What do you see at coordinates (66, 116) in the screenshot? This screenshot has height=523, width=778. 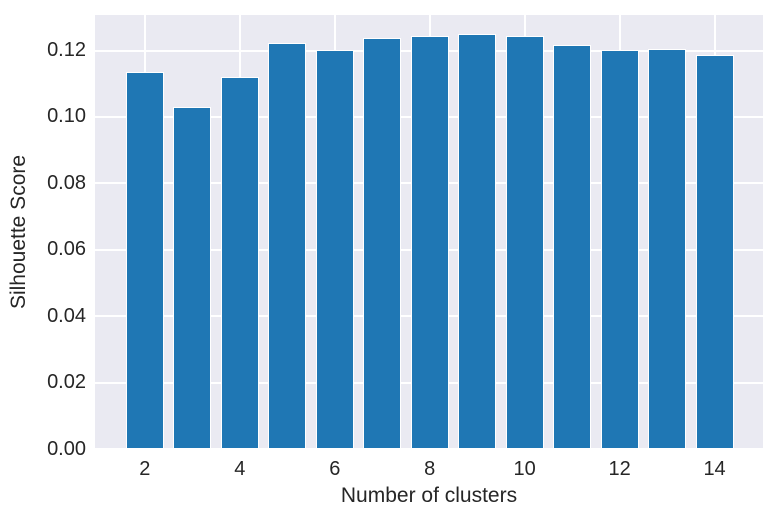 I see `y-tick-label-0.10: 0.10` at bounding box center [66, 116].